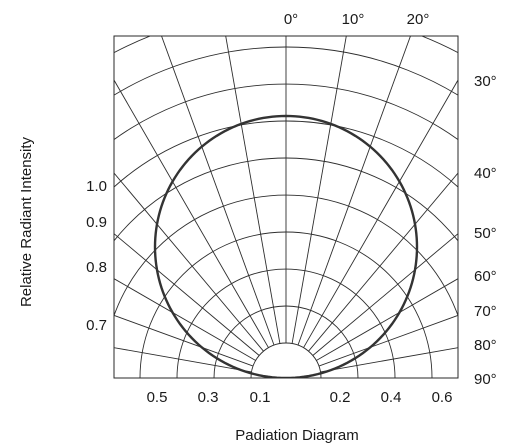 This screenshot has height=446, width=510. I want to click on bottom-scale-label: 0.3, so click(208, 397).